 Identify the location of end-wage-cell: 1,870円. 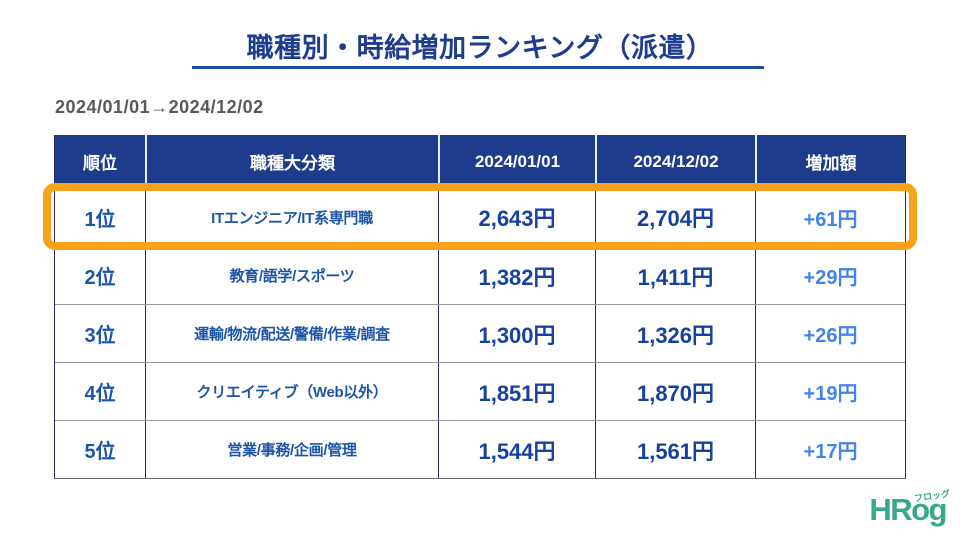
(675, 391).